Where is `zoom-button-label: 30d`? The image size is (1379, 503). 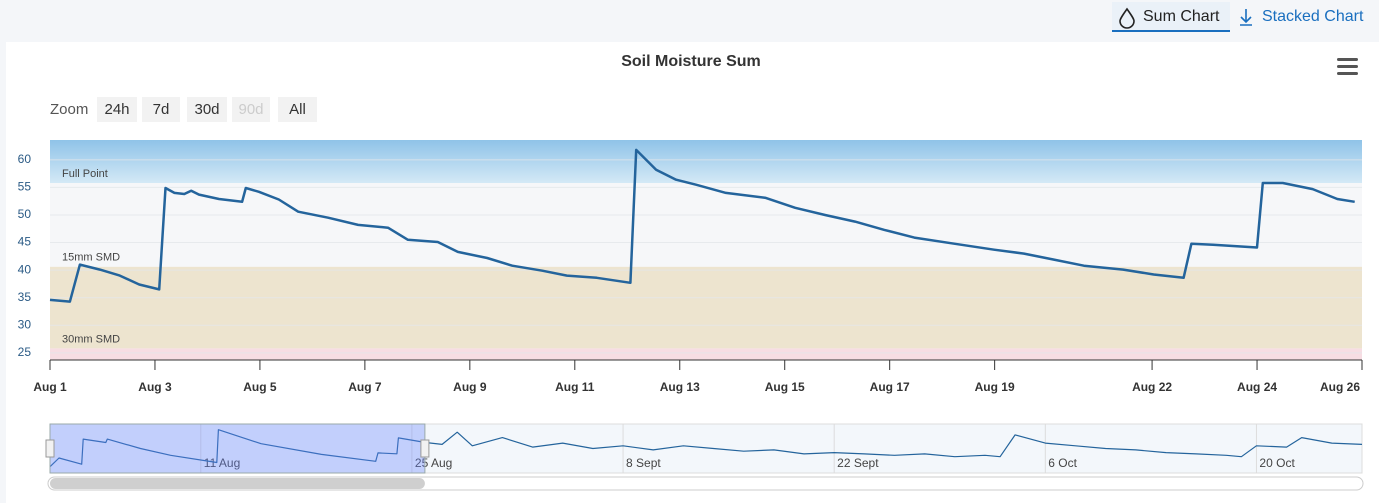
zoom-button-label: 30d is located at coordinates (206, 109).